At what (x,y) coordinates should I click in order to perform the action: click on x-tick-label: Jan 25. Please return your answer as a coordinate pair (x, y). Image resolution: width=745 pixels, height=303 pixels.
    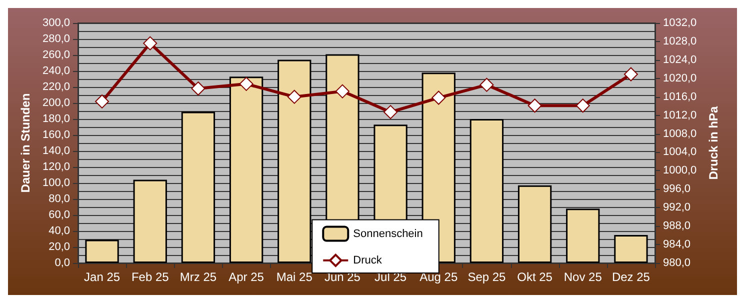
    Looking at the image, I should click on (102, 277).